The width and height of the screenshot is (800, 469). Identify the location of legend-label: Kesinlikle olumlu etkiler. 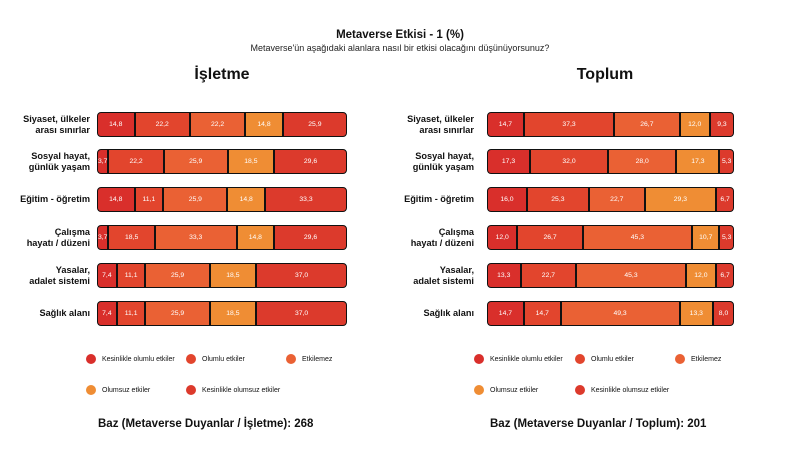
(526, 359).